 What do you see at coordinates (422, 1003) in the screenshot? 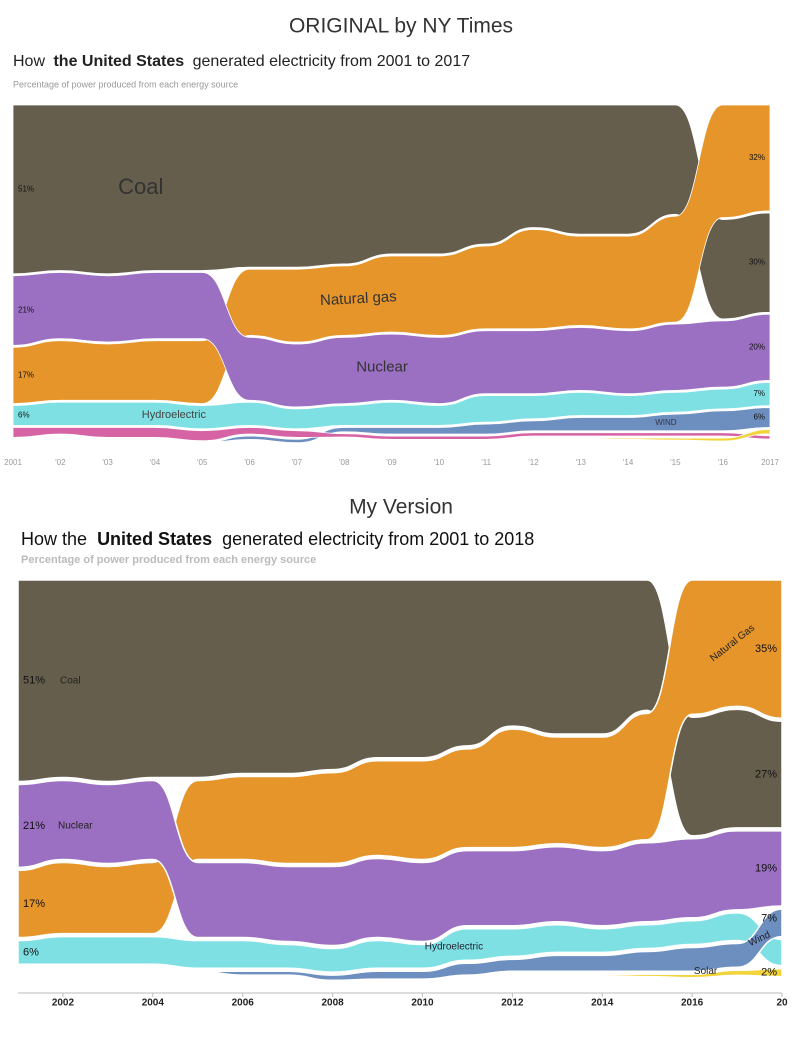
I see `x-tick-label: 2010` at bounding box center [422, 1003].